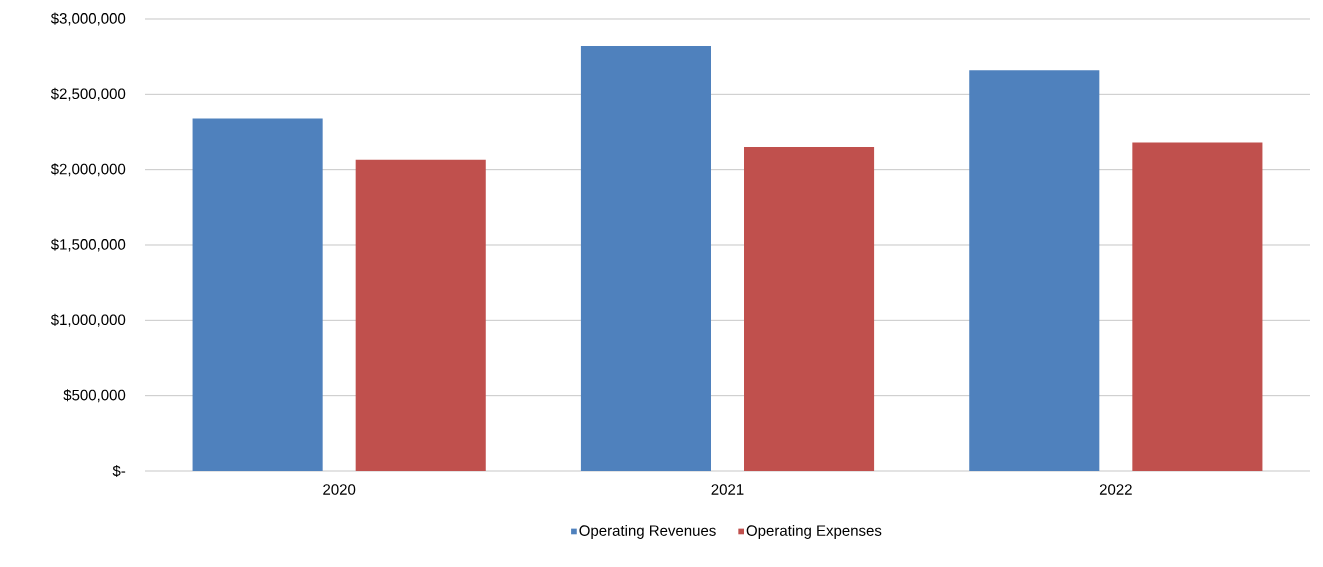 The image size is (1323, 567). Describe the element at coordinates (727, 489) in the screenshot. I see `x-tick-label: 2021` at that location.